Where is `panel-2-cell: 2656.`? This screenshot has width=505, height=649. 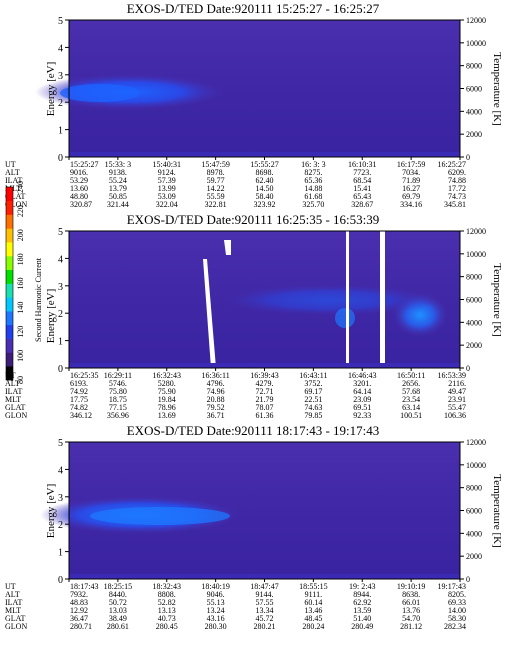
panel-2-cell: 2656. is located at coordinates (411, 383).